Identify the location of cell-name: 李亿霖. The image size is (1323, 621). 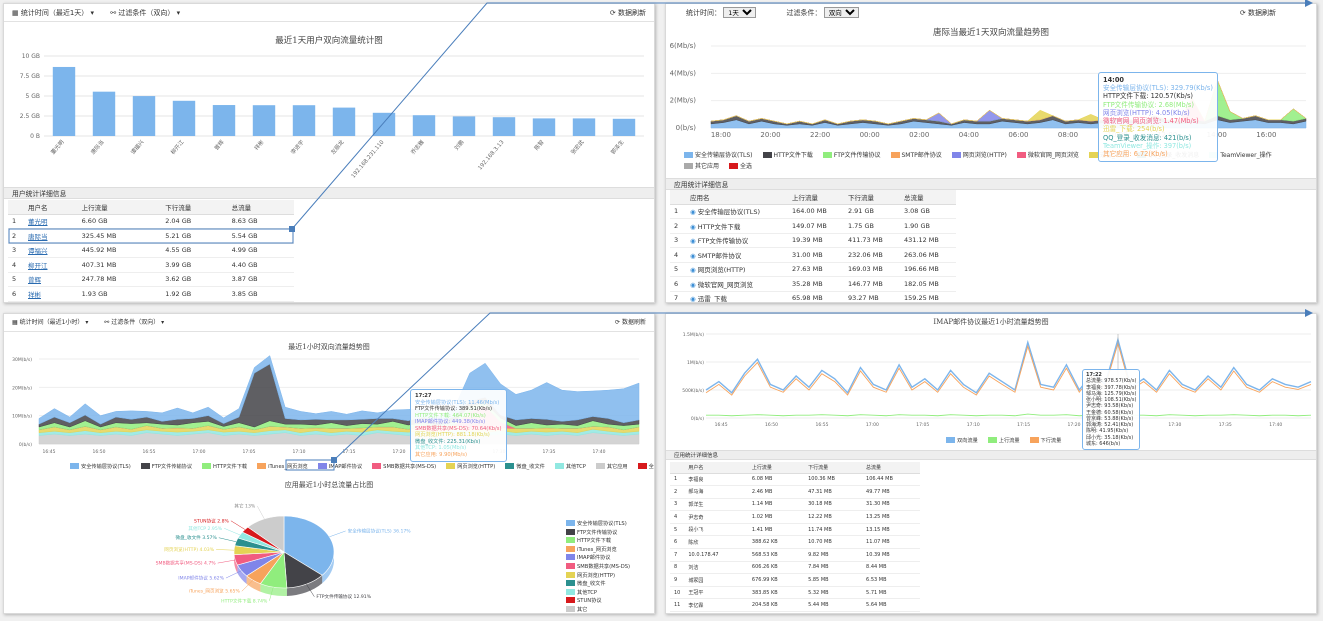
(716, 605).